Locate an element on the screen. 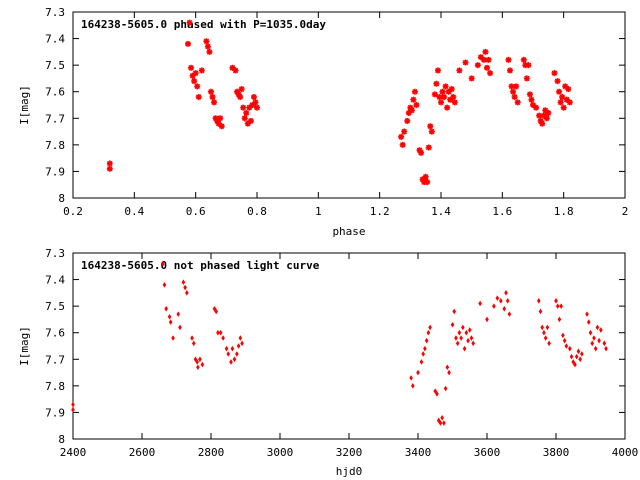  plot-top-xtick-label: 1 is located at coordinates (318, 211).